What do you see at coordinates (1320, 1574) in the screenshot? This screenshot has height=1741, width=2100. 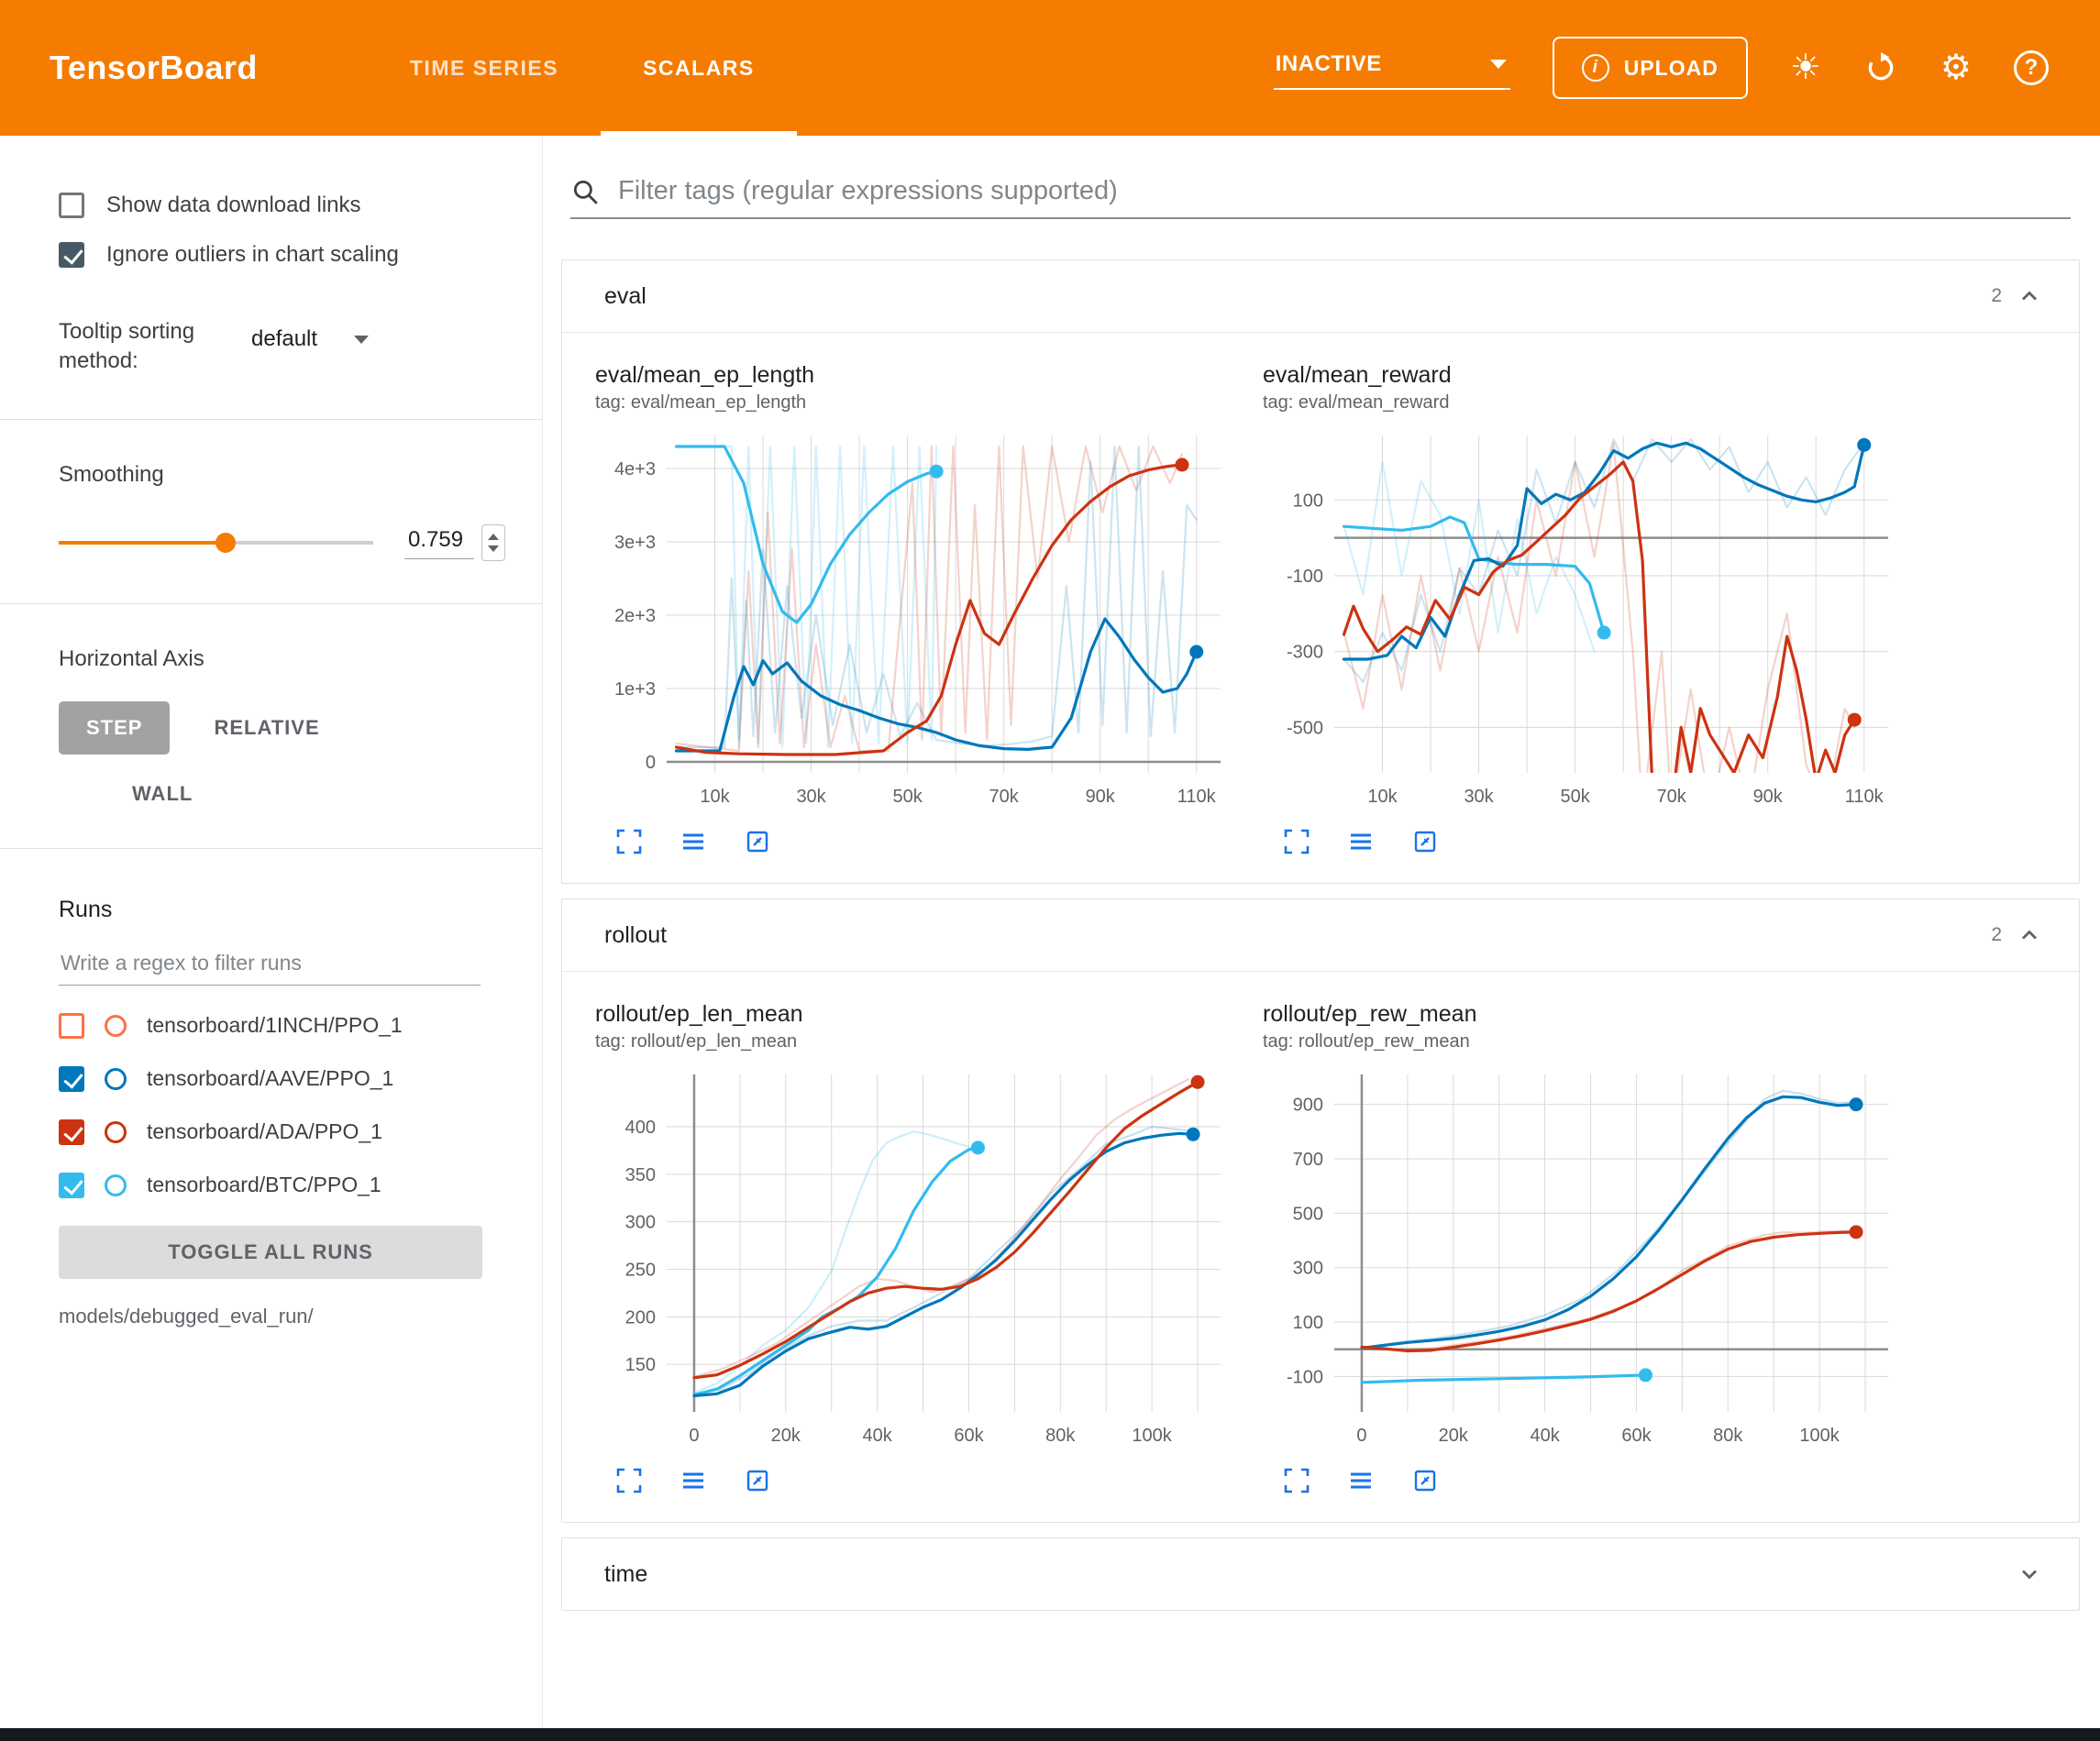 I see `section-time-header: time` at bounding box center [1320, 1574].